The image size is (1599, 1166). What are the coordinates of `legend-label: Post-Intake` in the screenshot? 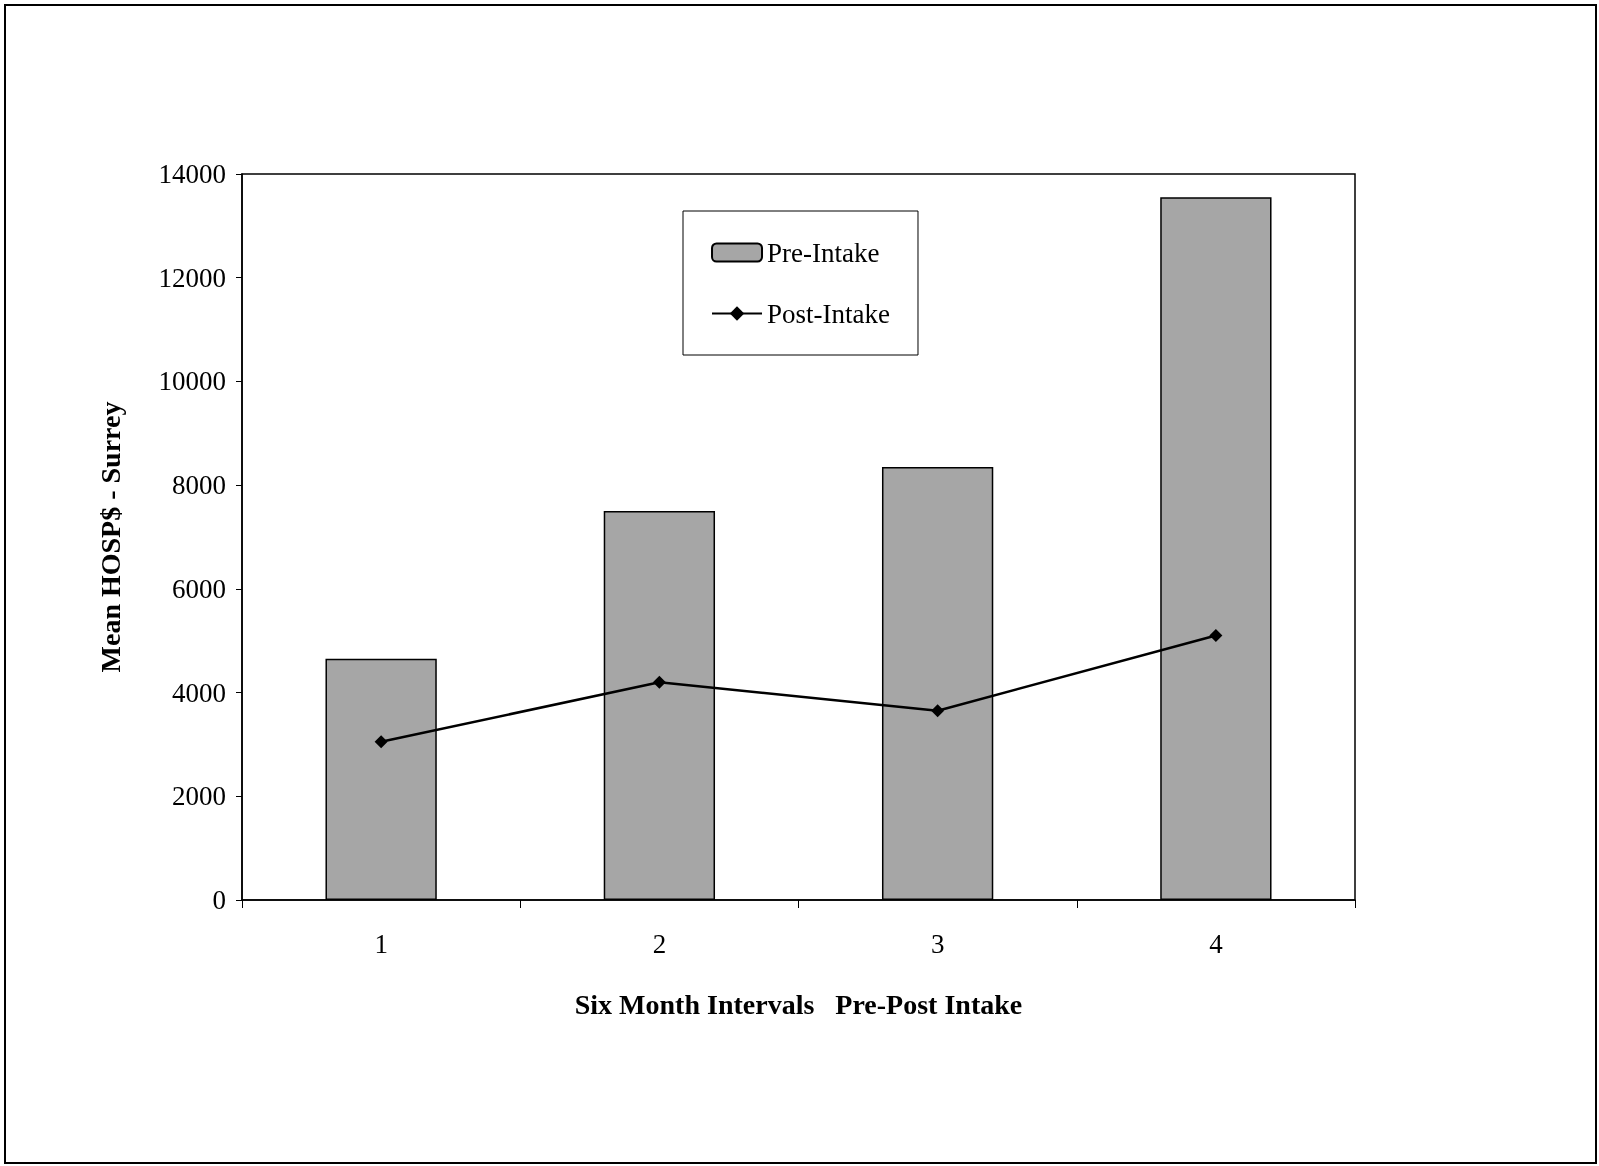 It's located at (828, 313).